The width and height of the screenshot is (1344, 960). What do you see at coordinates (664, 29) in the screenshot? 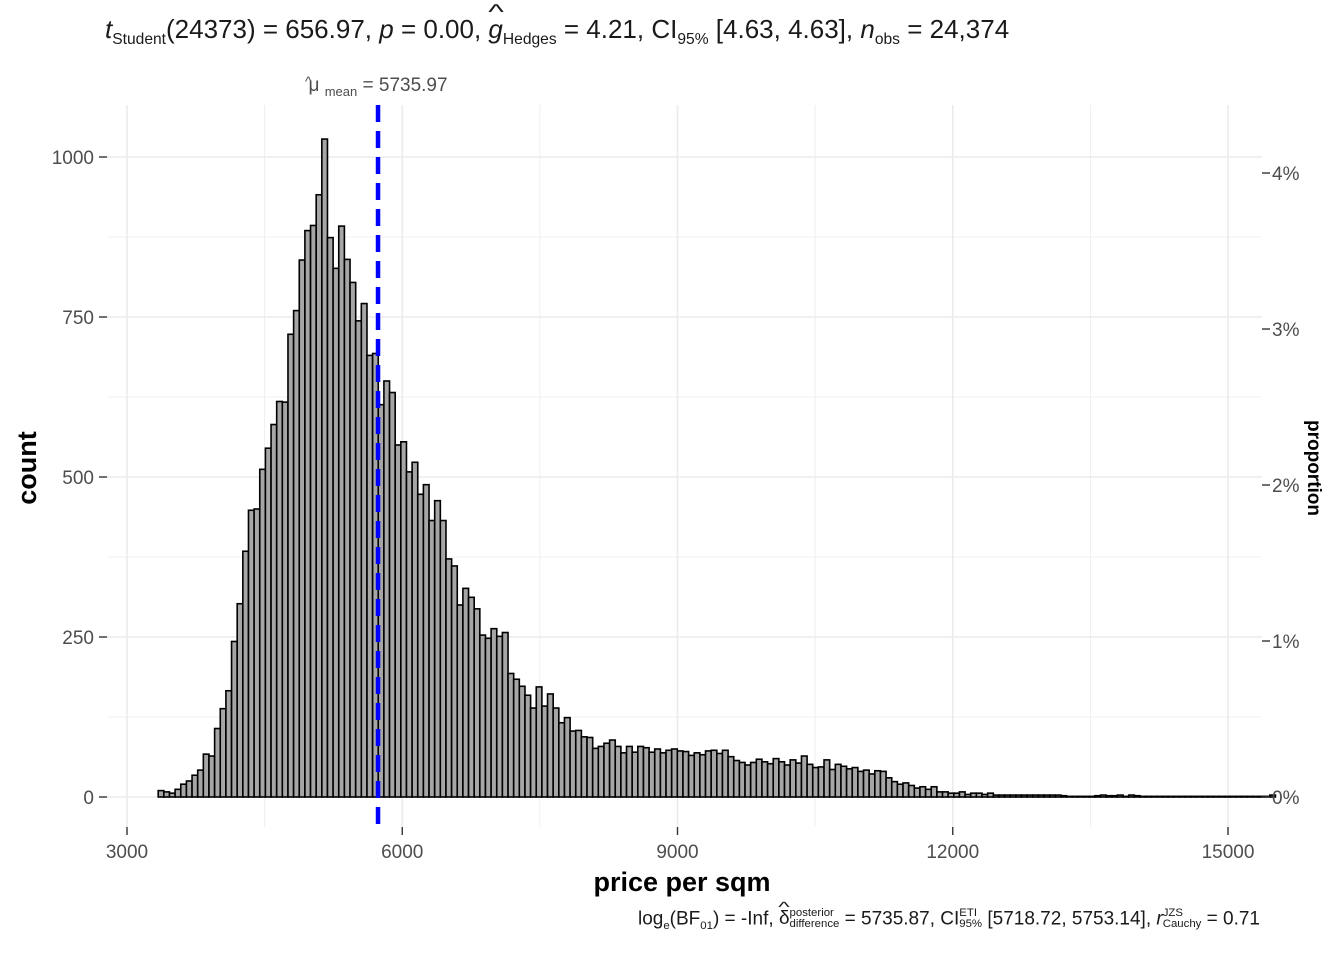
I see `ci-label: CI` at bounding box center [664, 29].